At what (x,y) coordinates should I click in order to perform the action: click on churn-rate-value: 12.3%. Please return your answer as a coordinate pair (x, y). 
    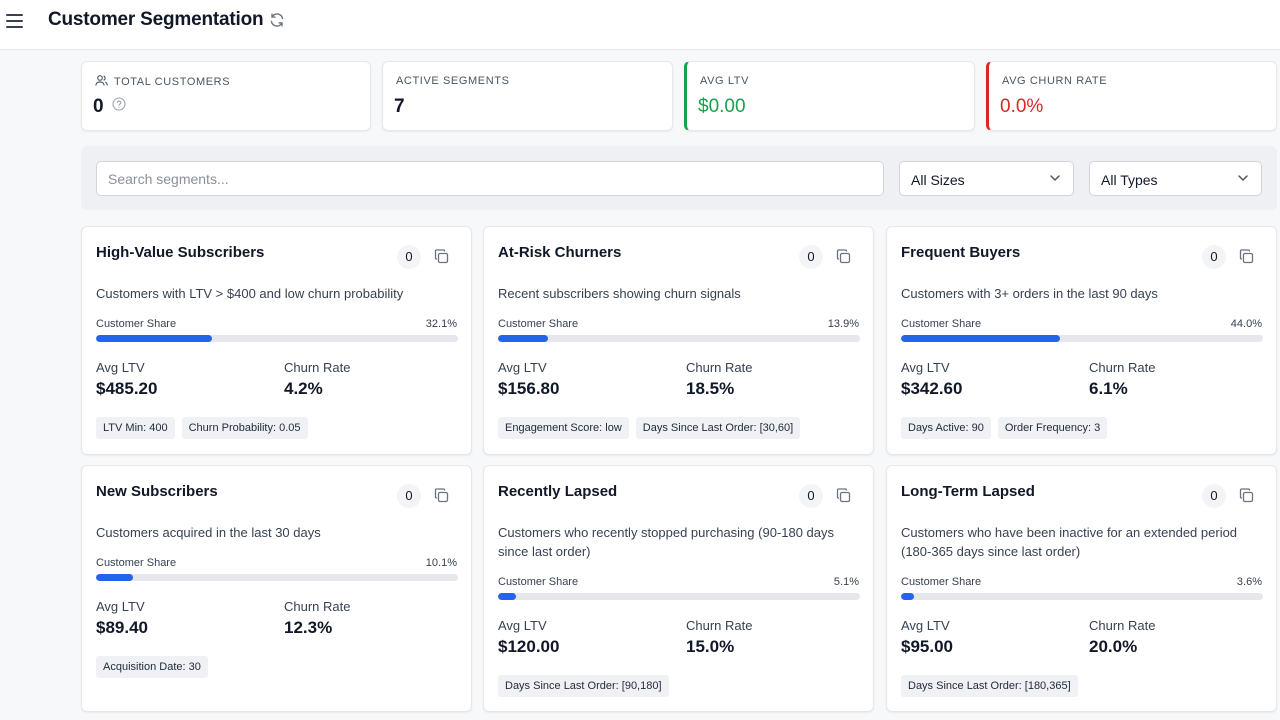
    Looking at the image, I should click on (308, 627).